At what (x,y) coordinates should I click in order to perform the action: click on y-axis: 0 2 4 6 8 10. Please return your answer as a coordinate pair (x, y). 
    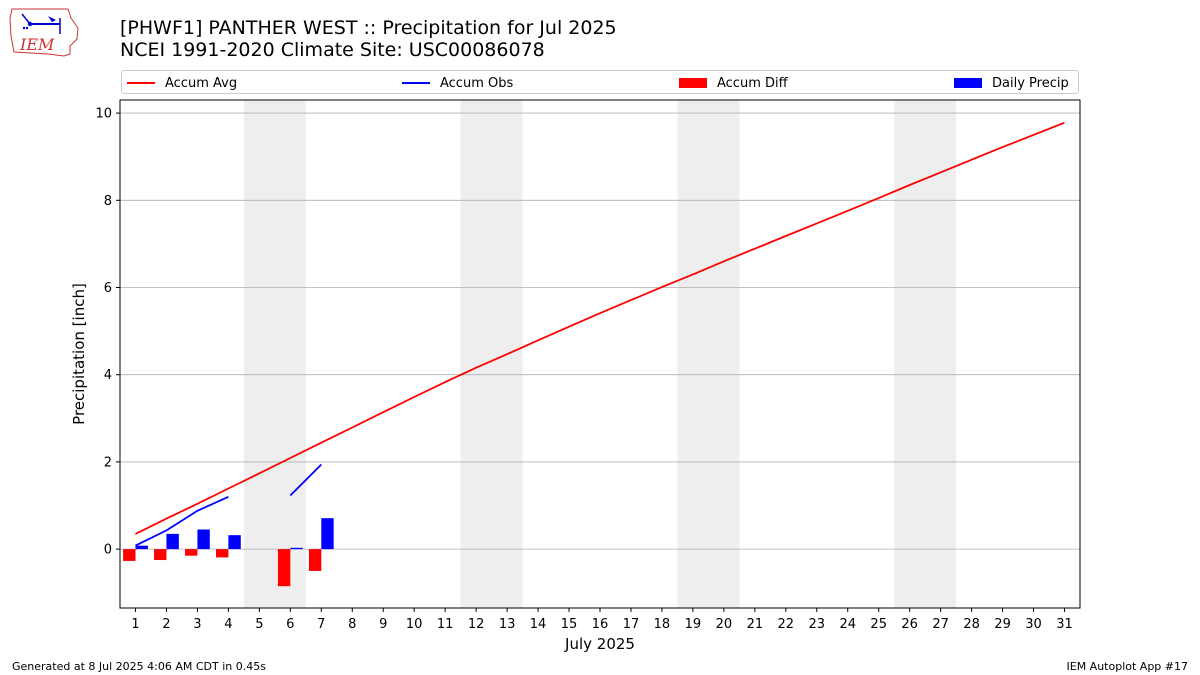
    Looking at the image, I should click on (107, 332).